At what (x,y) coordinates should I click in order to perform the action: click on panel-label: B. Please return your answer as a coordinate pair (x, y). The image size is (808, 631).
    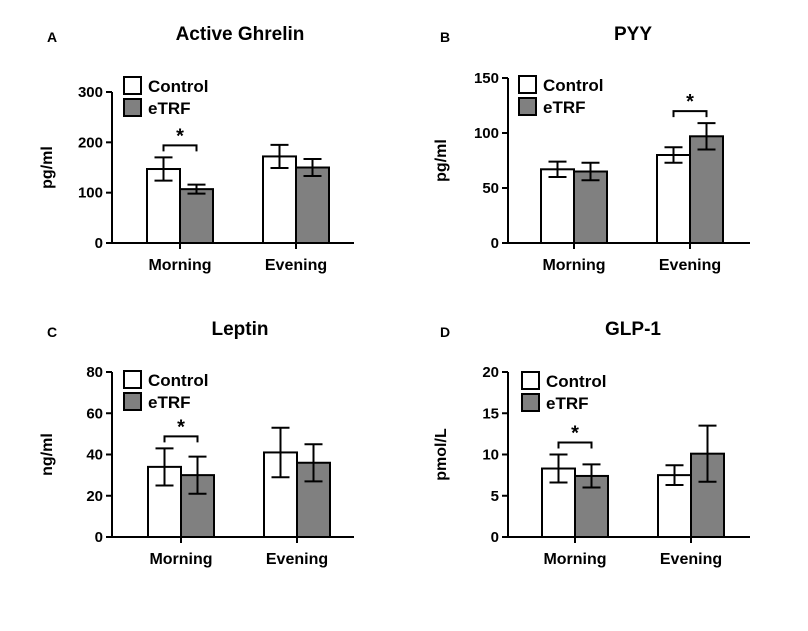
    Looking at the image, I should click on (445, 37).